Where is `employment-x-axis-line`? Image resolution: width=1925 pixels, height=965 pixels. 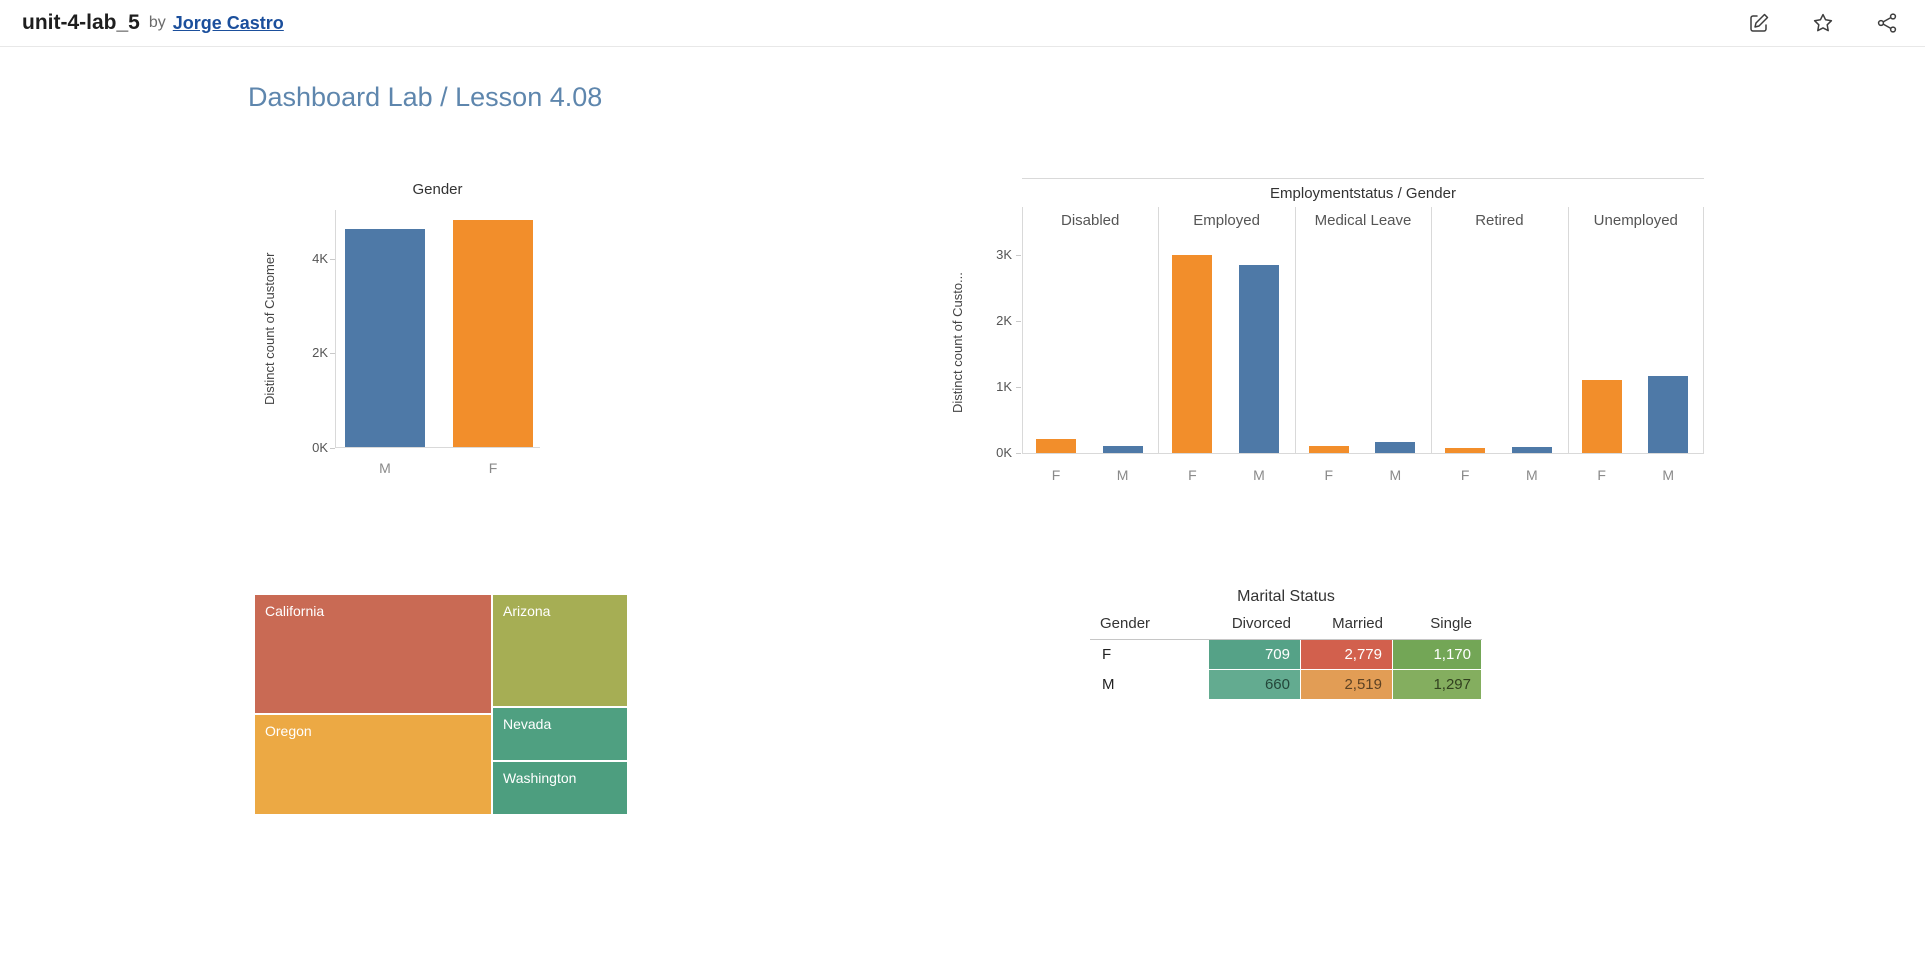 employment-x-axis-line is located at coordinates (1363, 453).